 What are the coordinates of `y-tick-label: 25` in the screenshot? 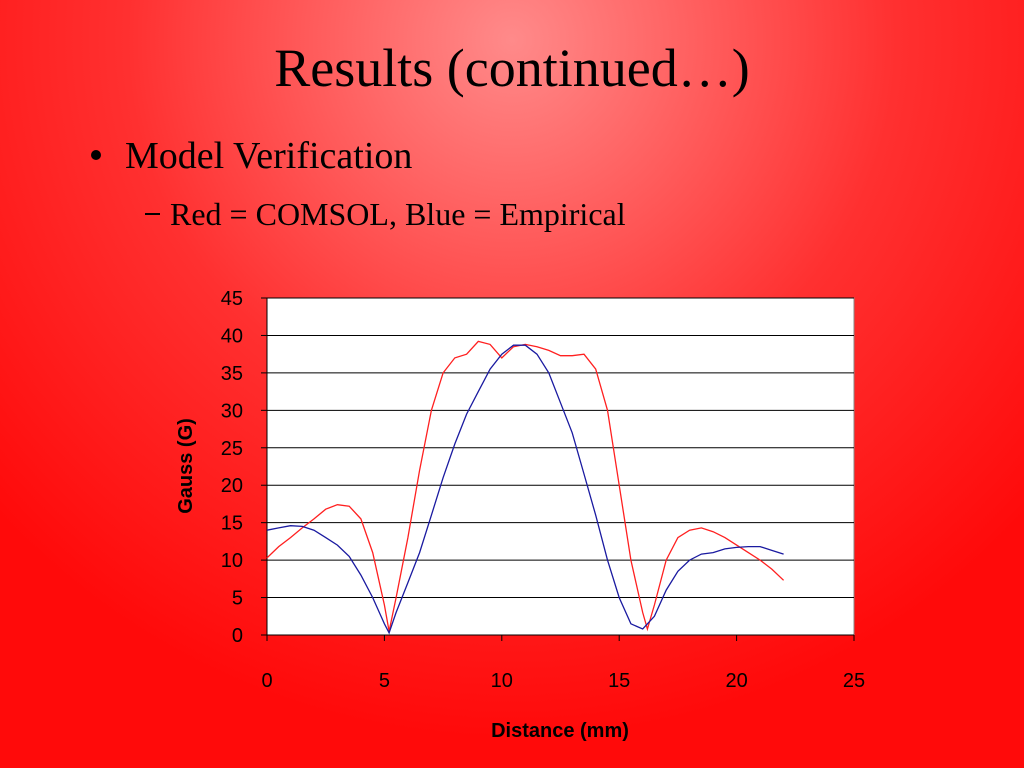 It's located at (232, 449).